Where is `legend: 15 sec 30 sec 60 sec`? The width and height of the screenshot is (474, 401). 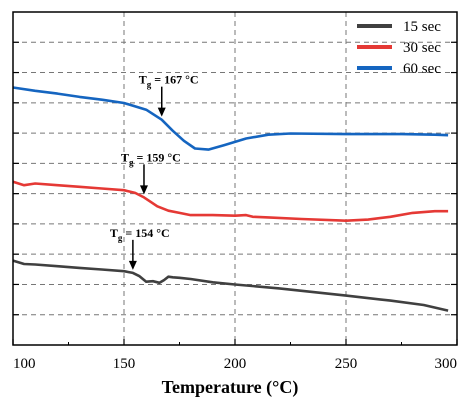
legend: 15 sec 30 sec 60 sec is located at coordinates (399, 48).